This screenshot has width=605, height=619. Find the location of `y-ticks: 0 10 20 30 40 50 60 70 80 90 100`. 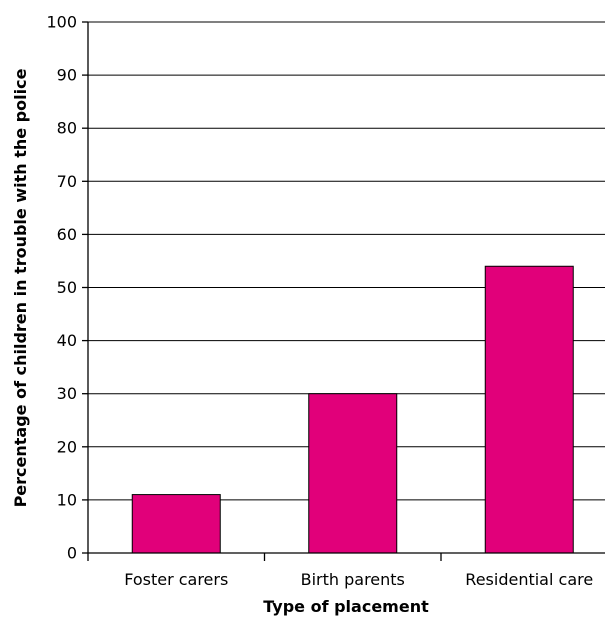

y-ticks: 0 10 20 30 40 50 60 70 80 90 100 is located at coordinates (67, 288).